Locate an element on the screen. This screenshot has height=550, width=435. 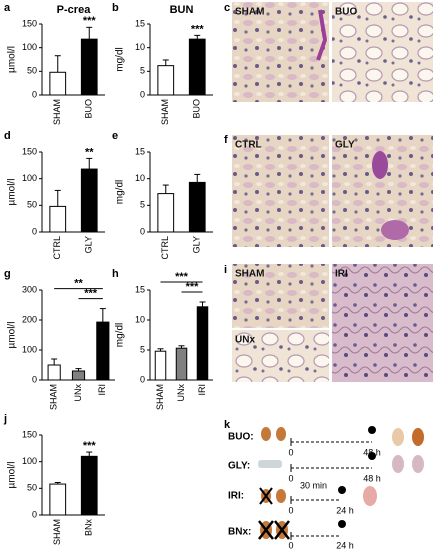
panel-letter: a is located at coordinates (7, 8).